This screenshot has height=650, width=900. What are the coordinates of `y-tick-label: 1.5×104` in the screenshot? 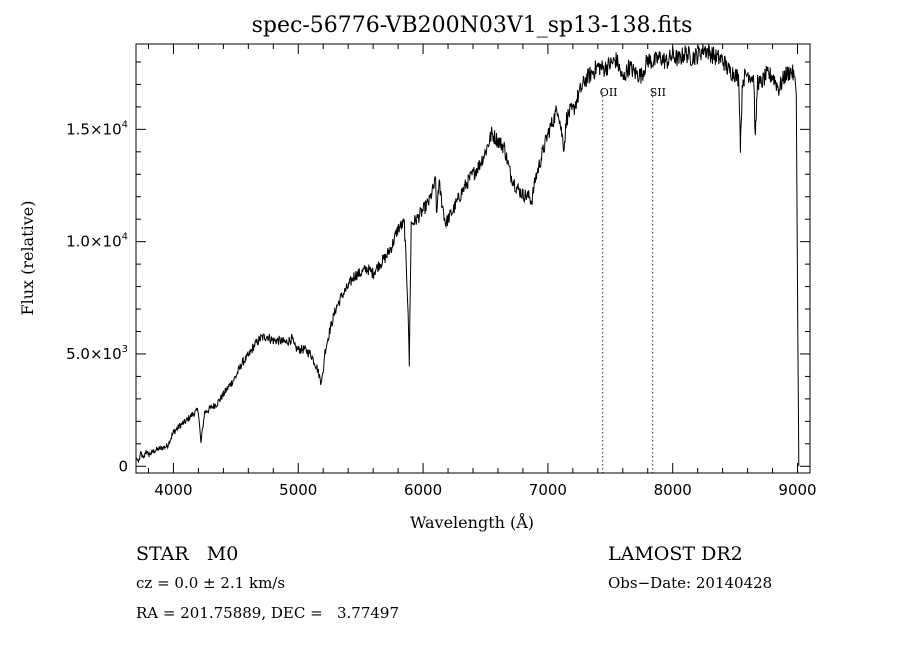 It's located at (97, 128).